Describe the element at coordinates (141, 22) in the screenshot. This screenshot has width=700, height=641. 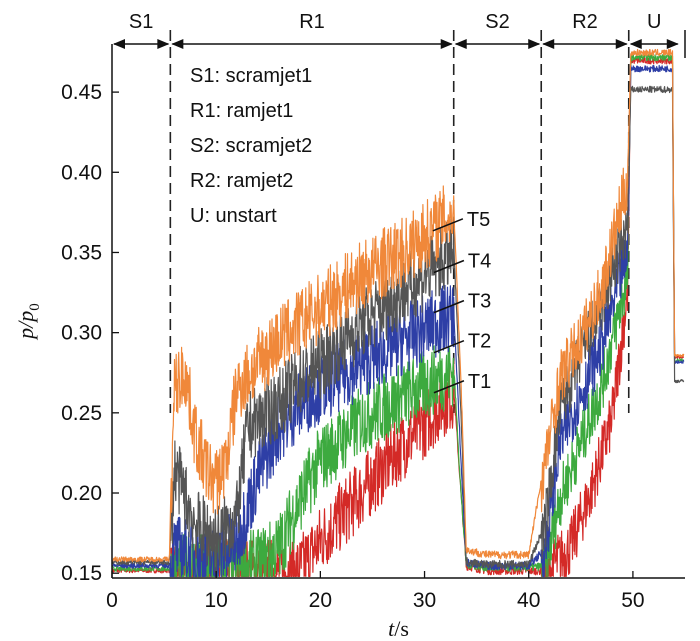
I see `region-label: S1` at that location.